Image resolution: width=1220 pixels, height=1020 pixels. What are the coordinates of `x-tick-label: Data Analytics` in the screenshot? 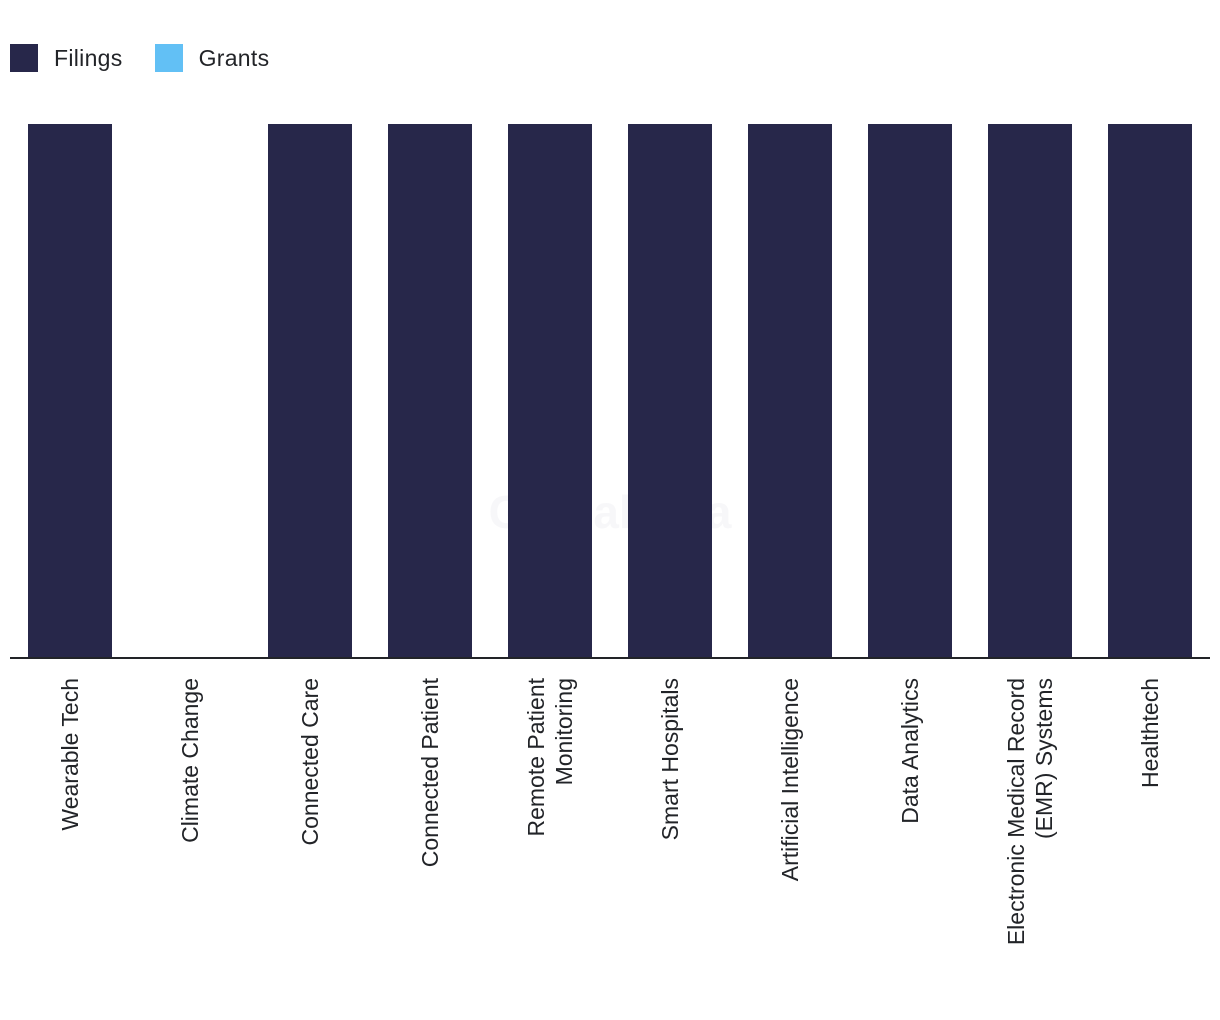 It's located at (910, 751).